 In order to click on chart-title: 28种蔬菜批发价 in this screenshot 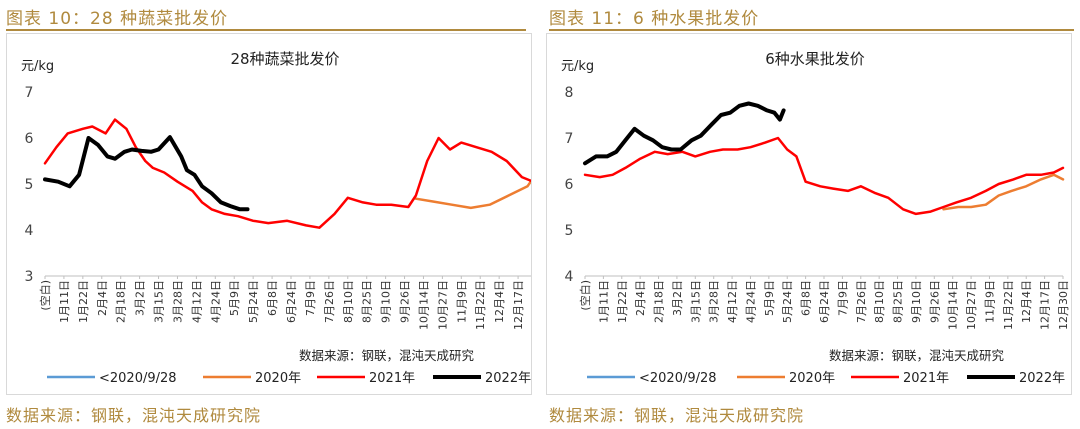, I will do `click(284, 59)`.